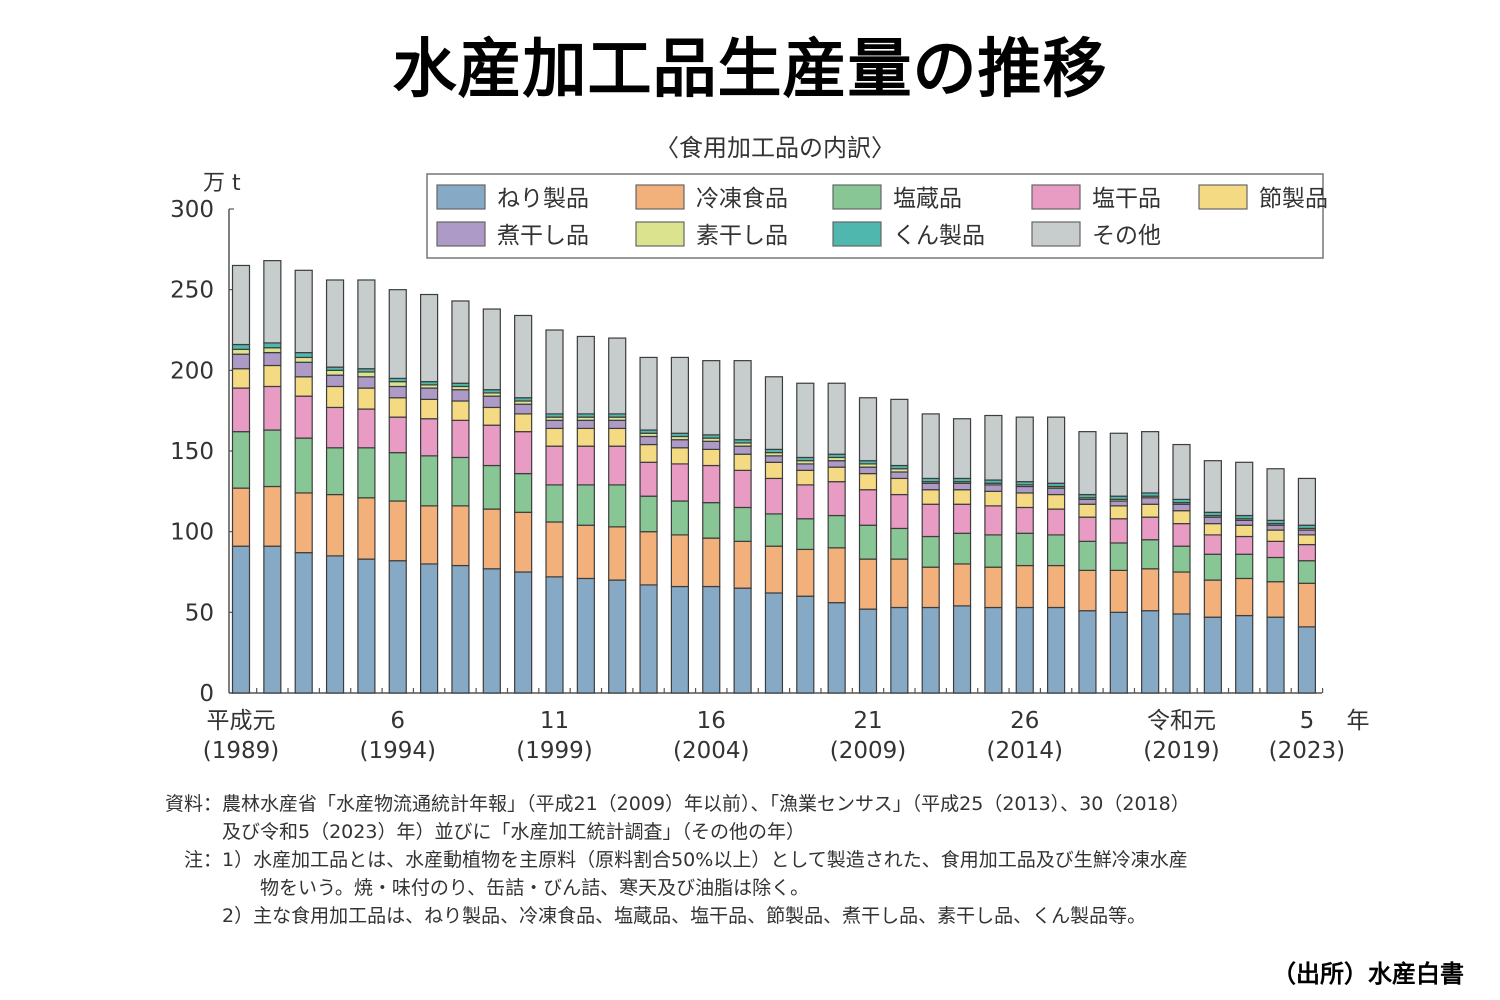 The image size is (1500, 1000). I want to click on legend-label: 塩干品, so click(1126, 199).